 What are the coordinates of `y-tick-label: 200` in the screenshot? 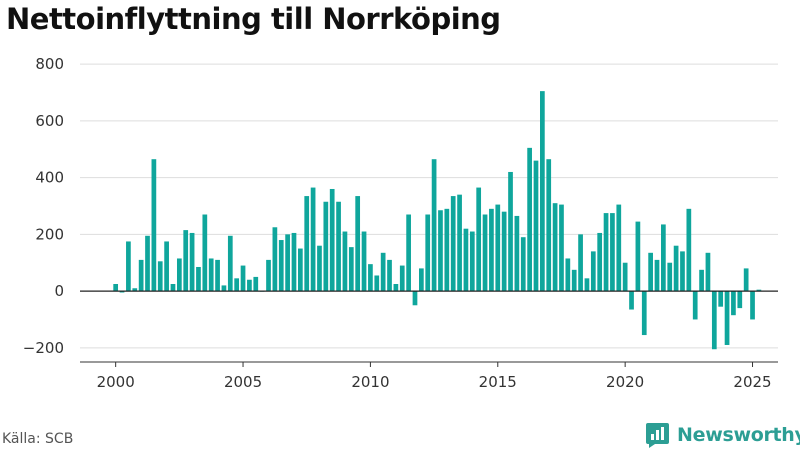 It's located at (49, 234).